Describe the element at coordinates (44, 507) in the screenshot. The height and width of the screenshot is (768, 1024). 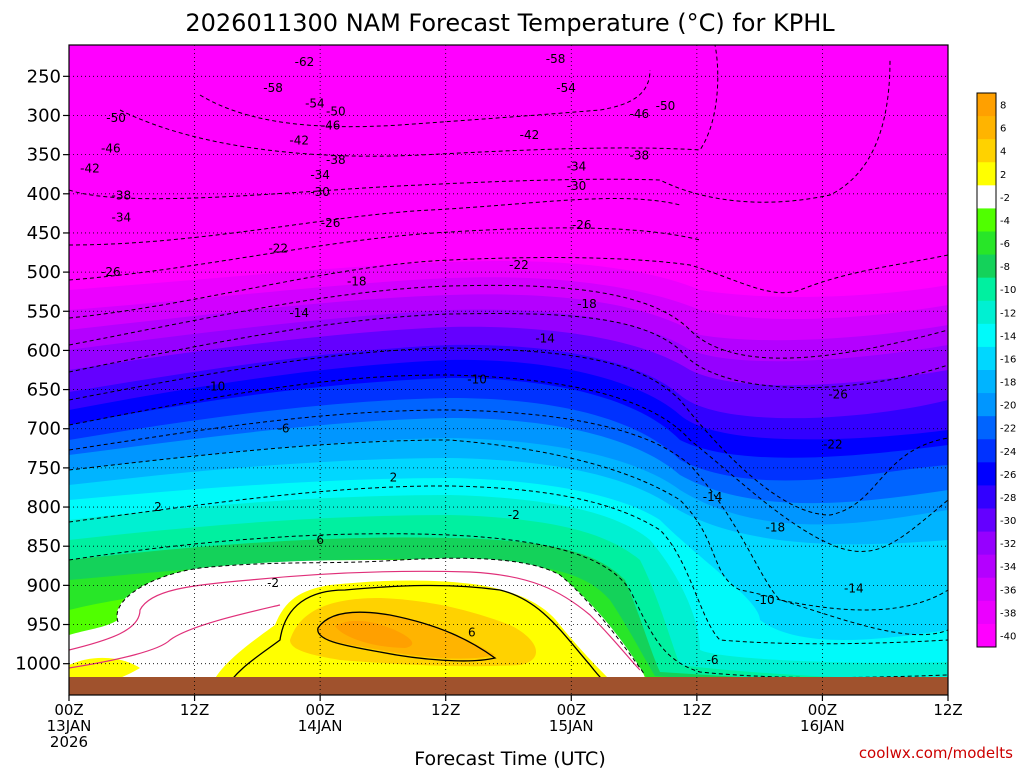
I see `ytick-label: 800` at that location.